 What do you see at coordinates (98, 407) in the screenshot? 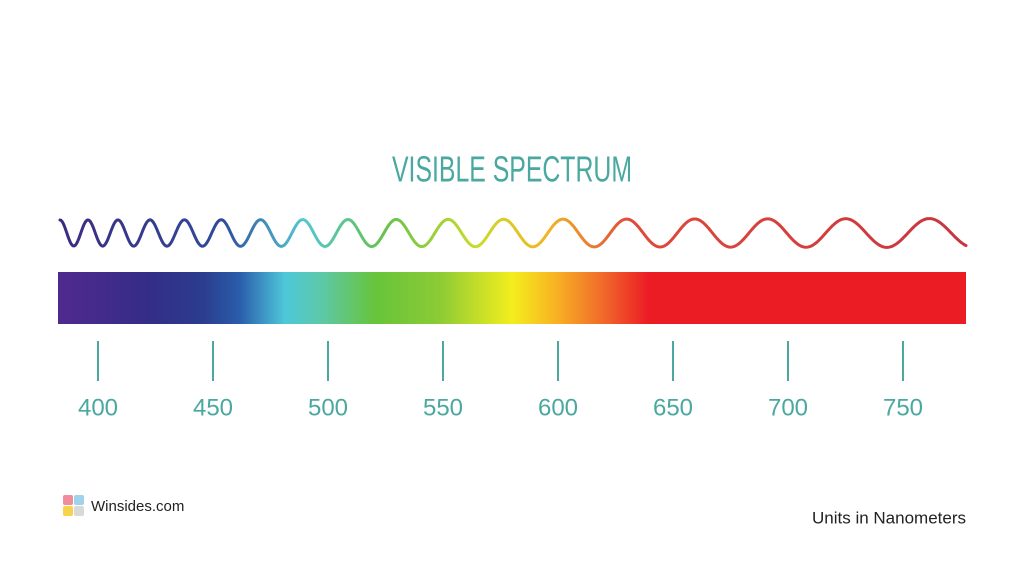
I see `tick-label: 400` at bounding box center [98, 407].